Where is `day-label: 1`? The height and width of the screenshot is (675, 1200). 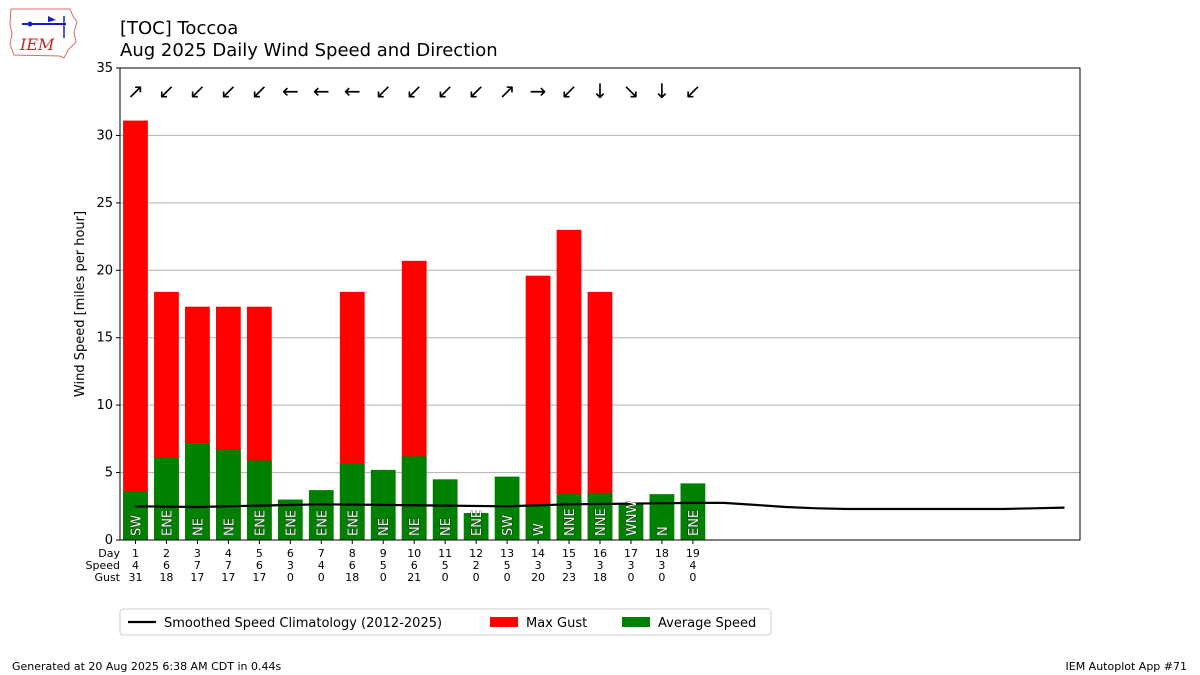
day-label: 1 is located at coordinates (135, 553).